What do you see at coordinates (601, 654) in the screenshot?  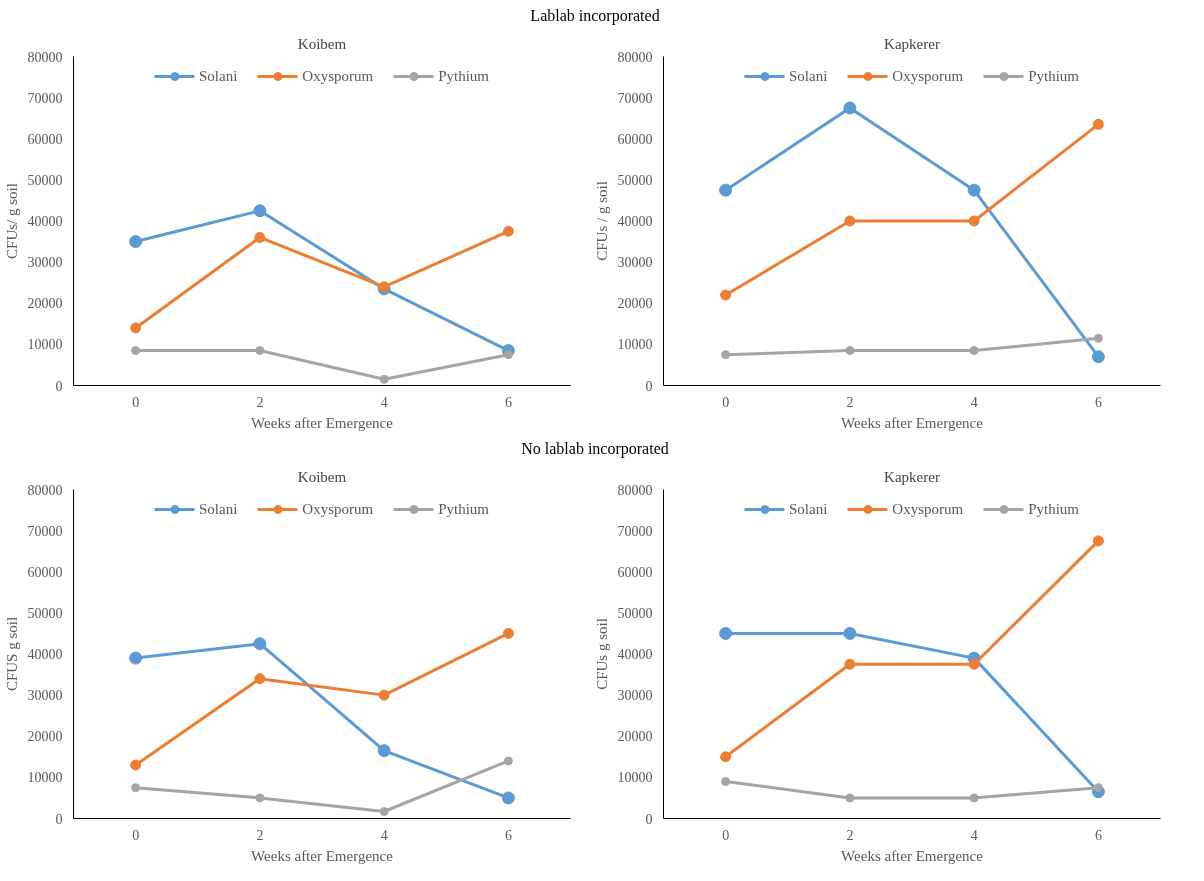 I see `y-axis-title: CFUs g soil` at bounding box center [601, 654].